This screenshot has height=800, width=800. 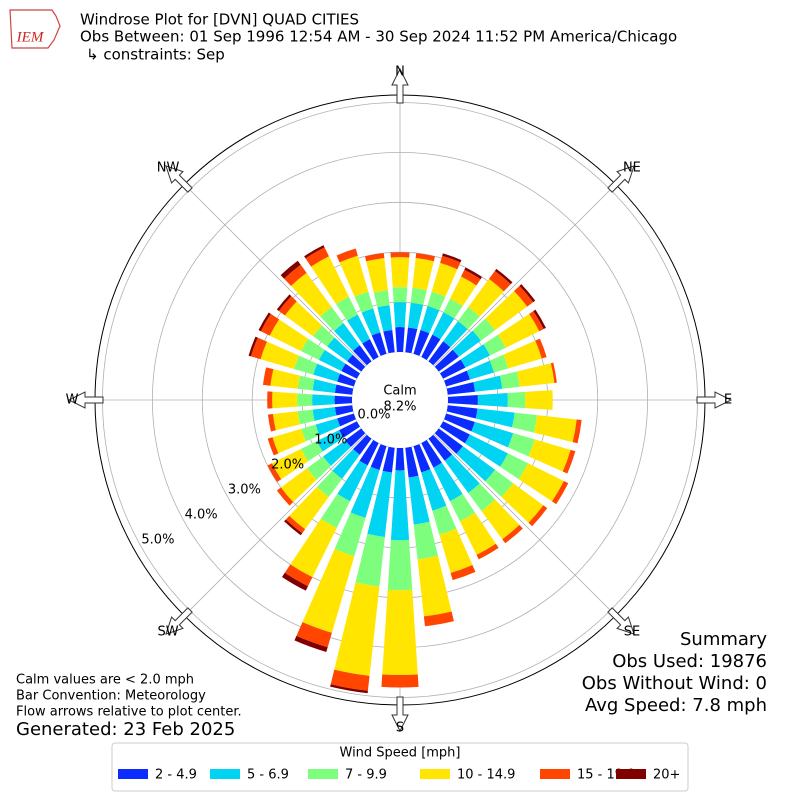 I want to click on legend-label: 2 - 4.9, so click(x=176, y=775).